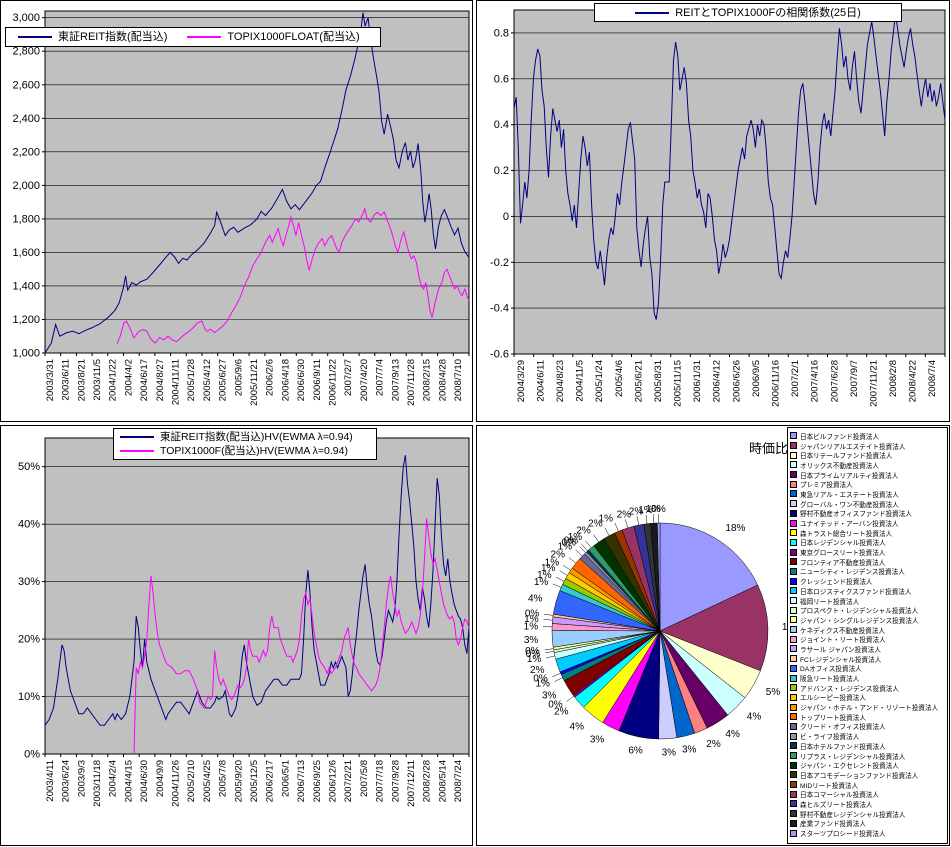 The height and width of the screenshot is (847, 951). I want to click on pie-legend-item: ジャパン・シングルレジデンス投資法人, so click(868, 620).